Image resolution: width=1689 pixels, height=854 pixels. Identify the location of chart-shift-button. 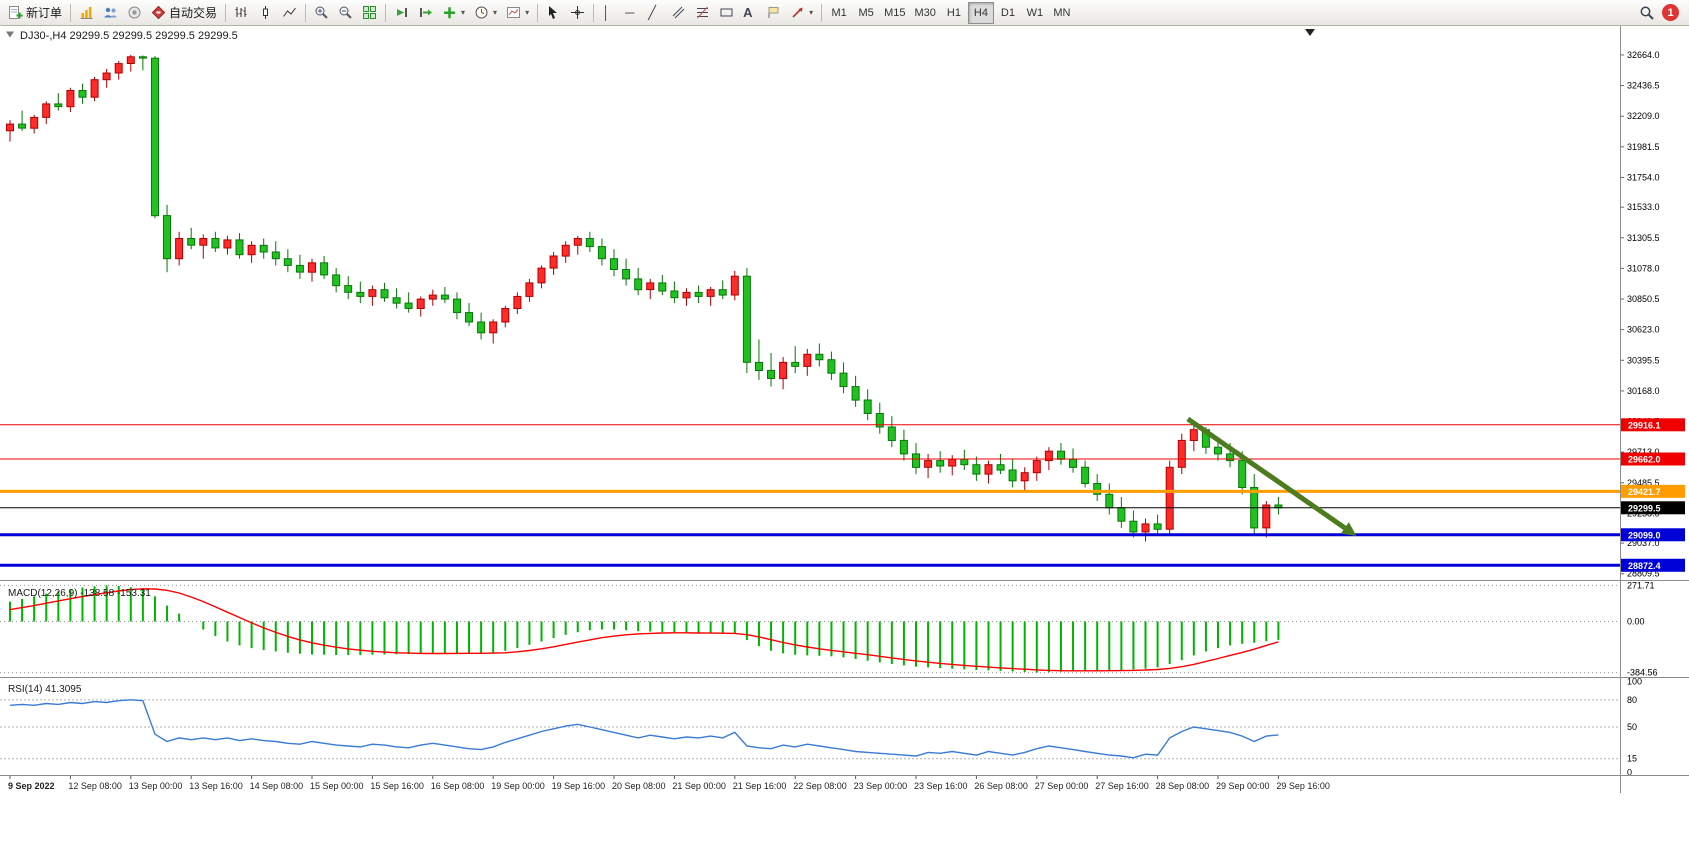
(425, 13).